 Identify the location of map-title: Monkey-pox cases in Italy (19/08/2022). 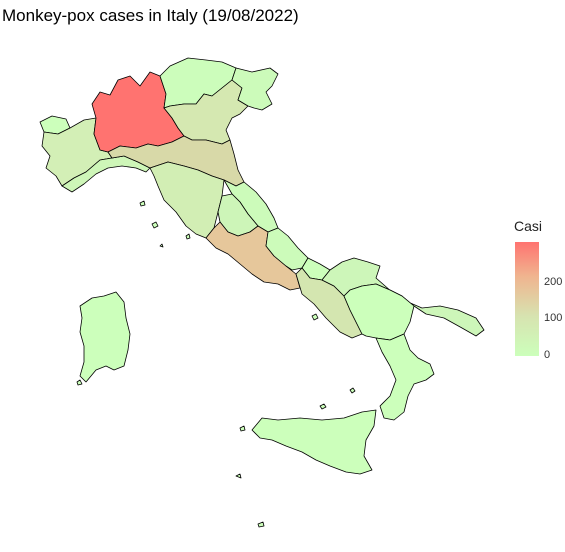
(150, 15).